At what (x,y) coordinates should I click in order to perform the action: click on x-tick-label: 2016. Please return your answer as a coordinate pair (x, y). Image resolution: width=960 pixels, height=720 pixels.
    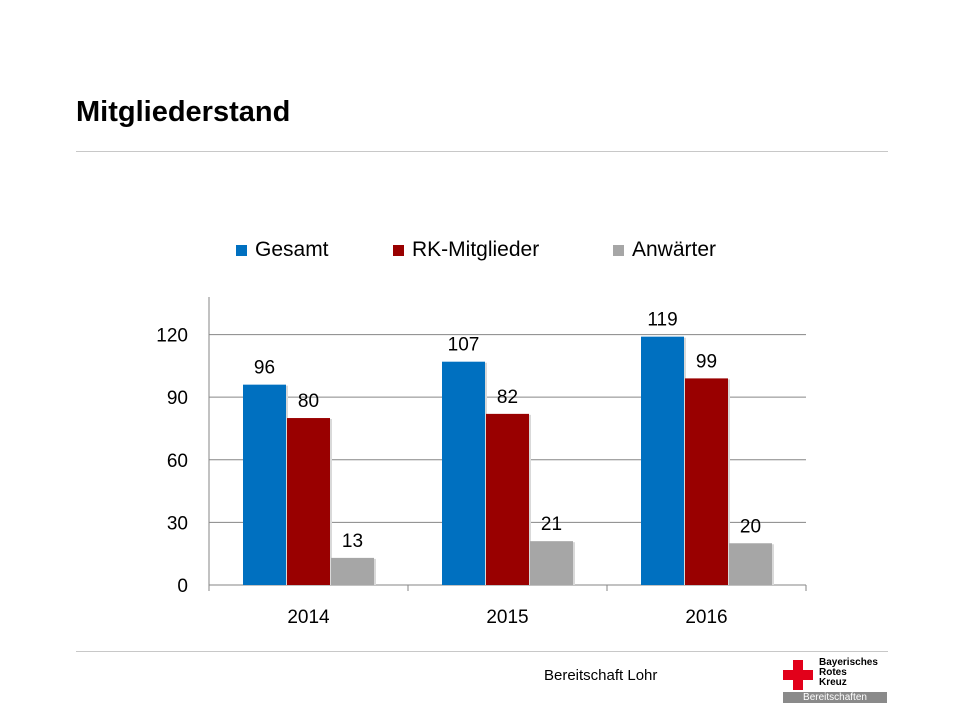
    Looking at the image, I should click on (706, 617).